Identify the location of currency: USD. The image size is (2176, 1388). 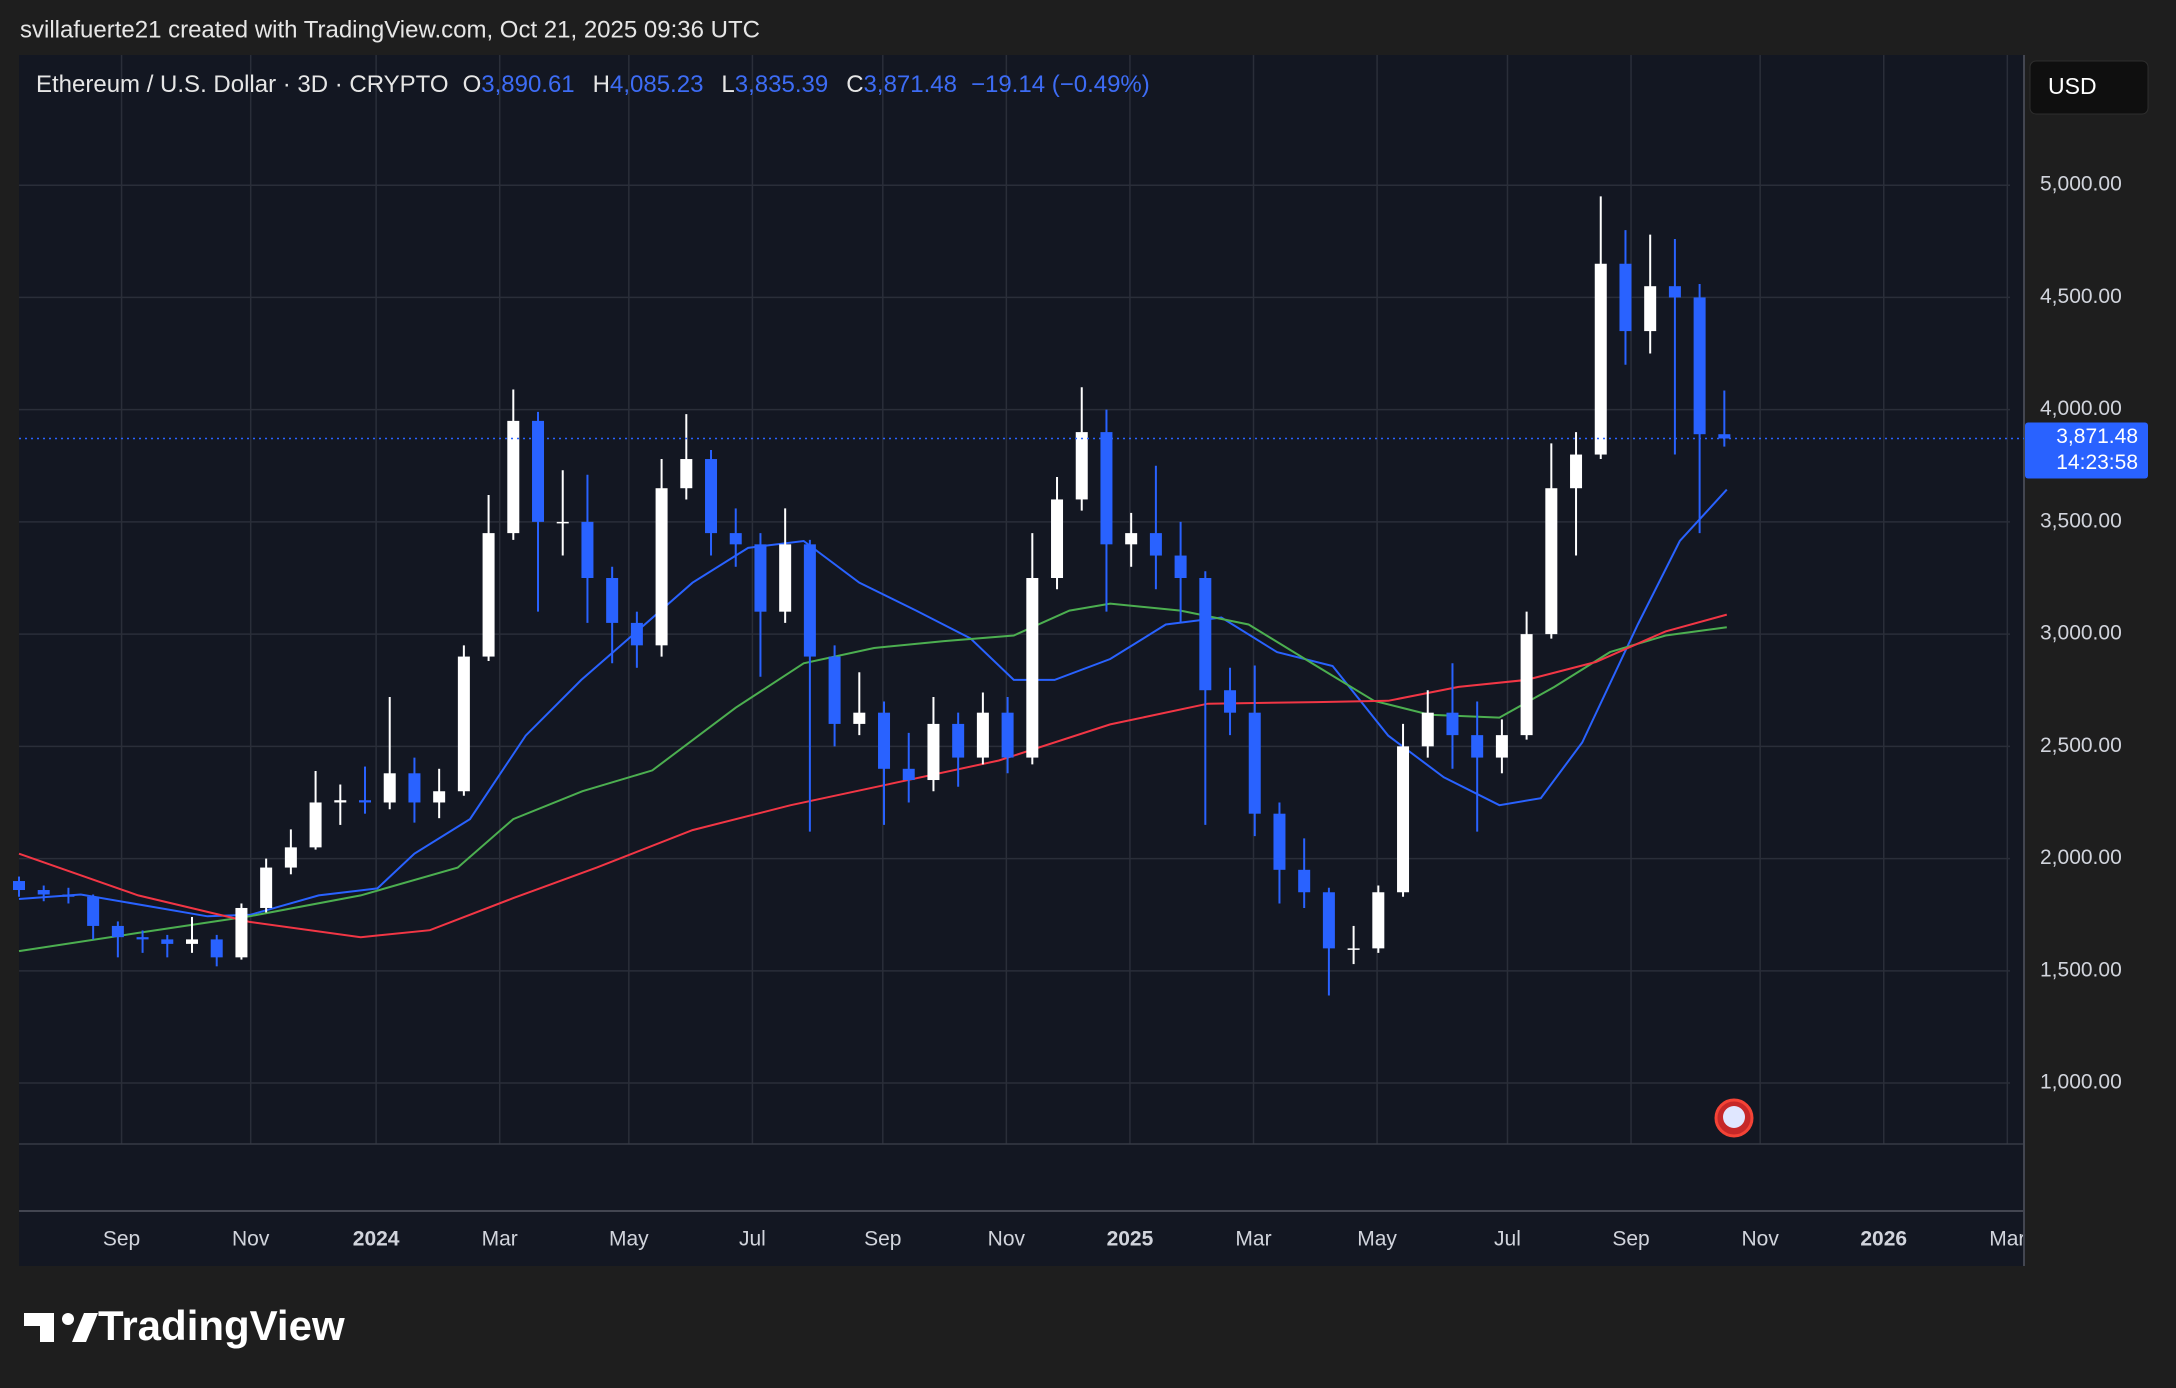
(2072, 86).